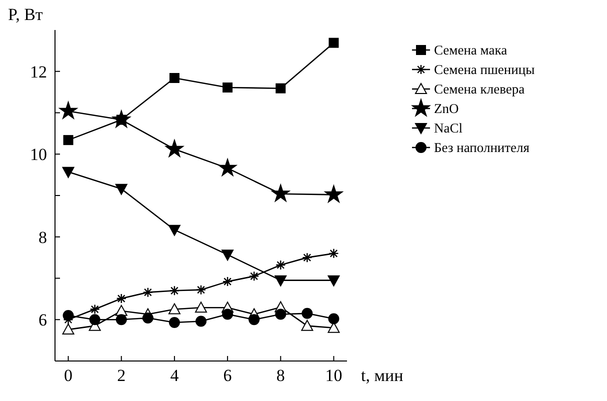 The height and width of the screenshot is (401, 607). I want to click on y-axis-title: P, Вт, so click(26, 14).